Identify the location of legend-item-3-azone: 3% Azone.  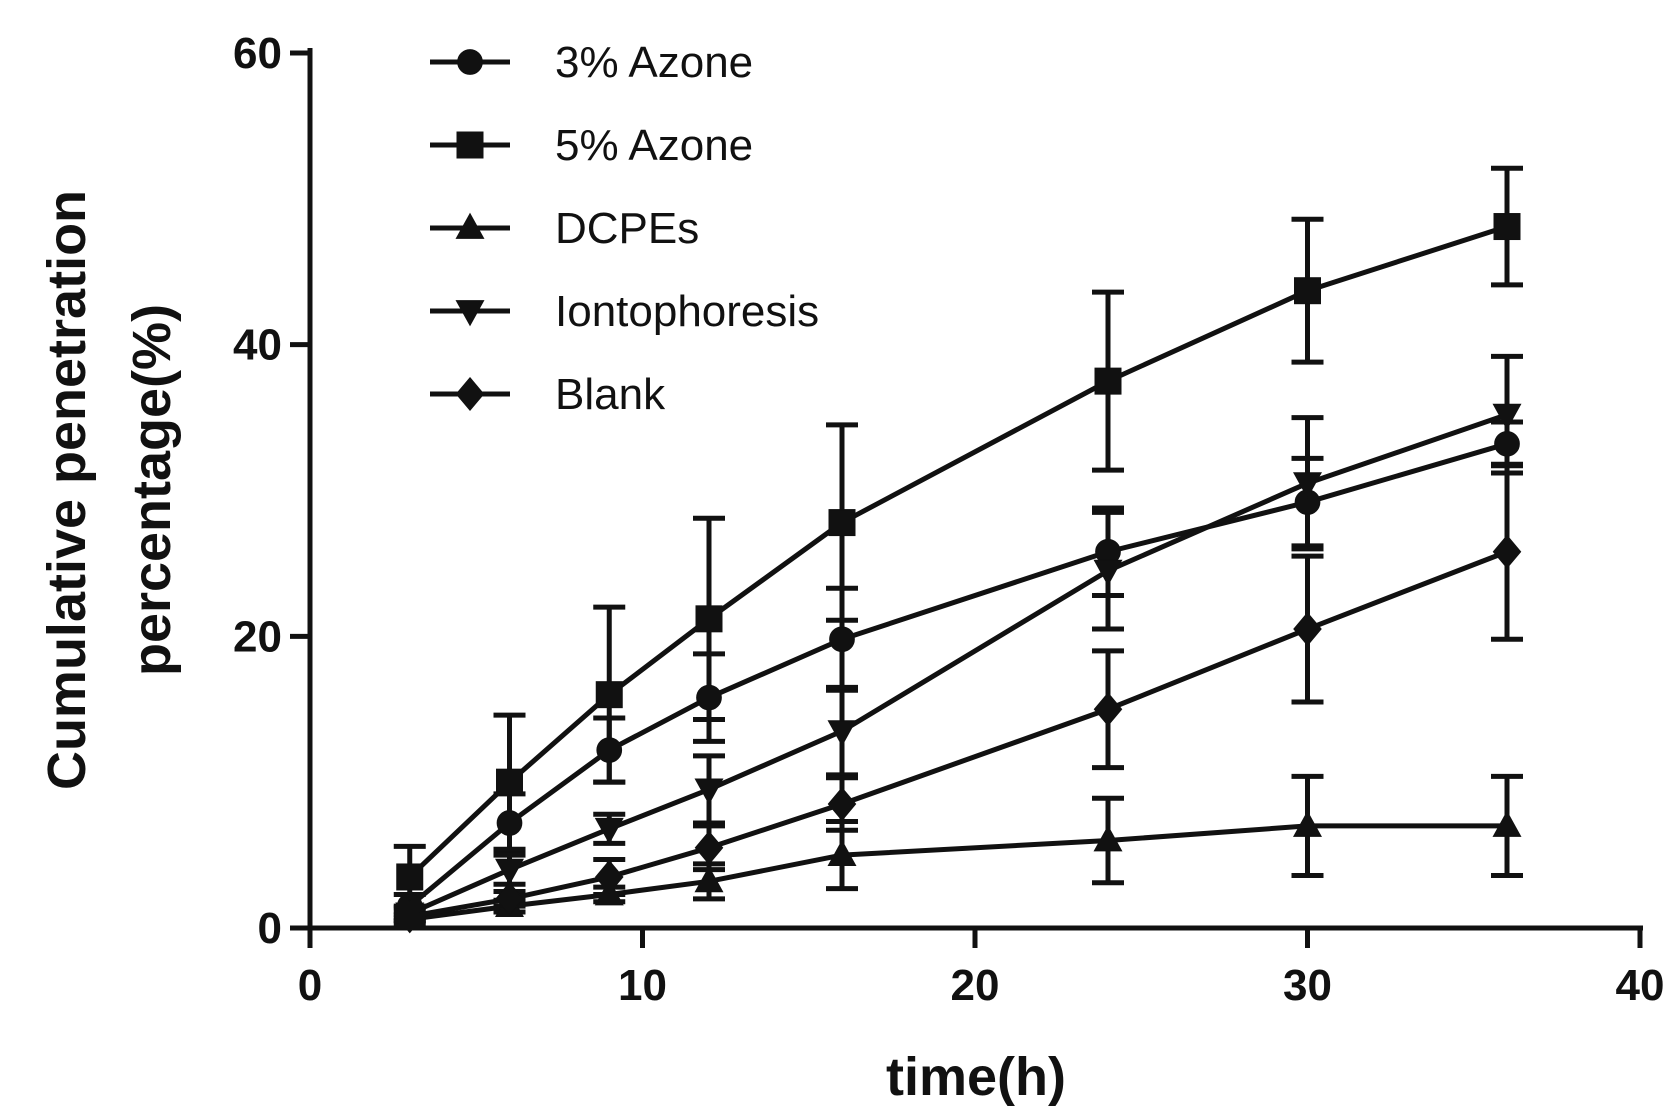
(591, 62).